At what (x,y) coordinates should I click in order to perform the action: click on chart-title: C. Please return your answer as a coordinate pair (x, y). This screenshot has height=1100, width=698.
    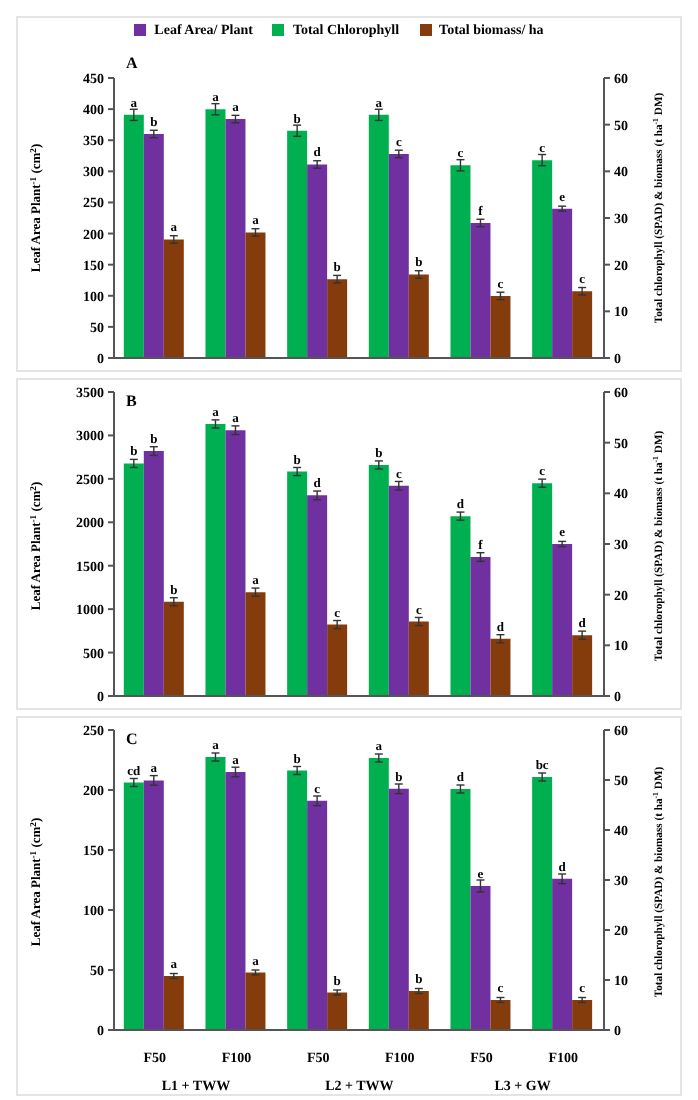
    Looking at the image, I should click on (132, 739).